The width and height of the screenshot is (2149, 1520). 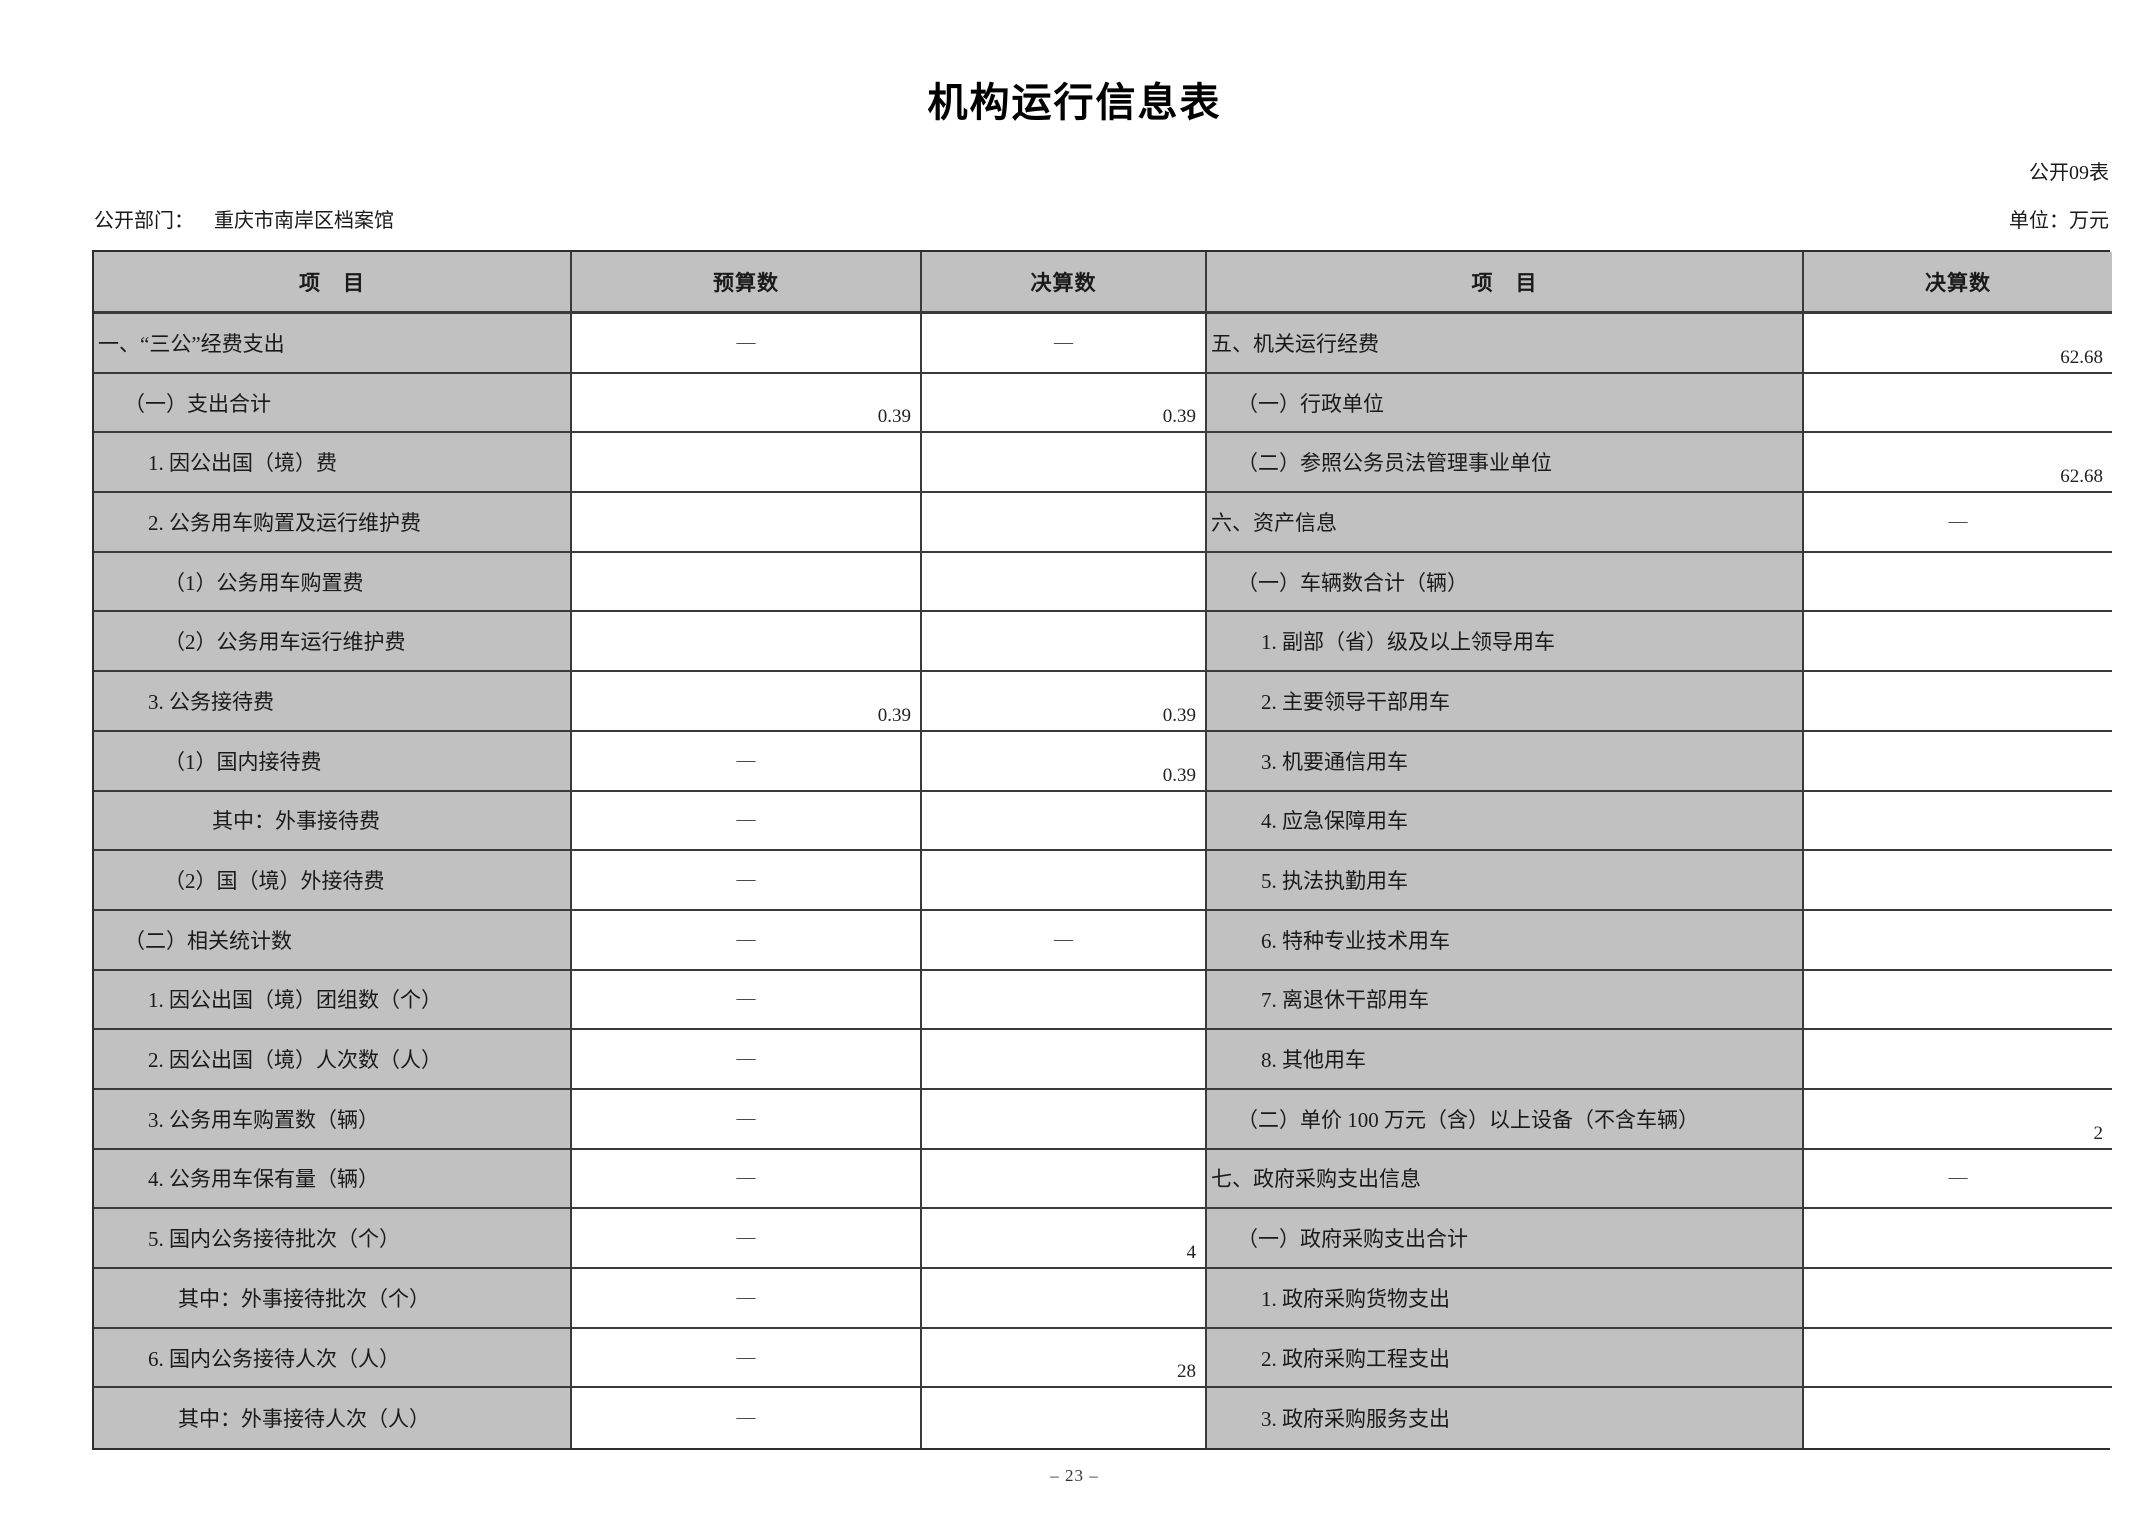 I want to click on header-final-left: 决算数, so click(x=1064, y=283).